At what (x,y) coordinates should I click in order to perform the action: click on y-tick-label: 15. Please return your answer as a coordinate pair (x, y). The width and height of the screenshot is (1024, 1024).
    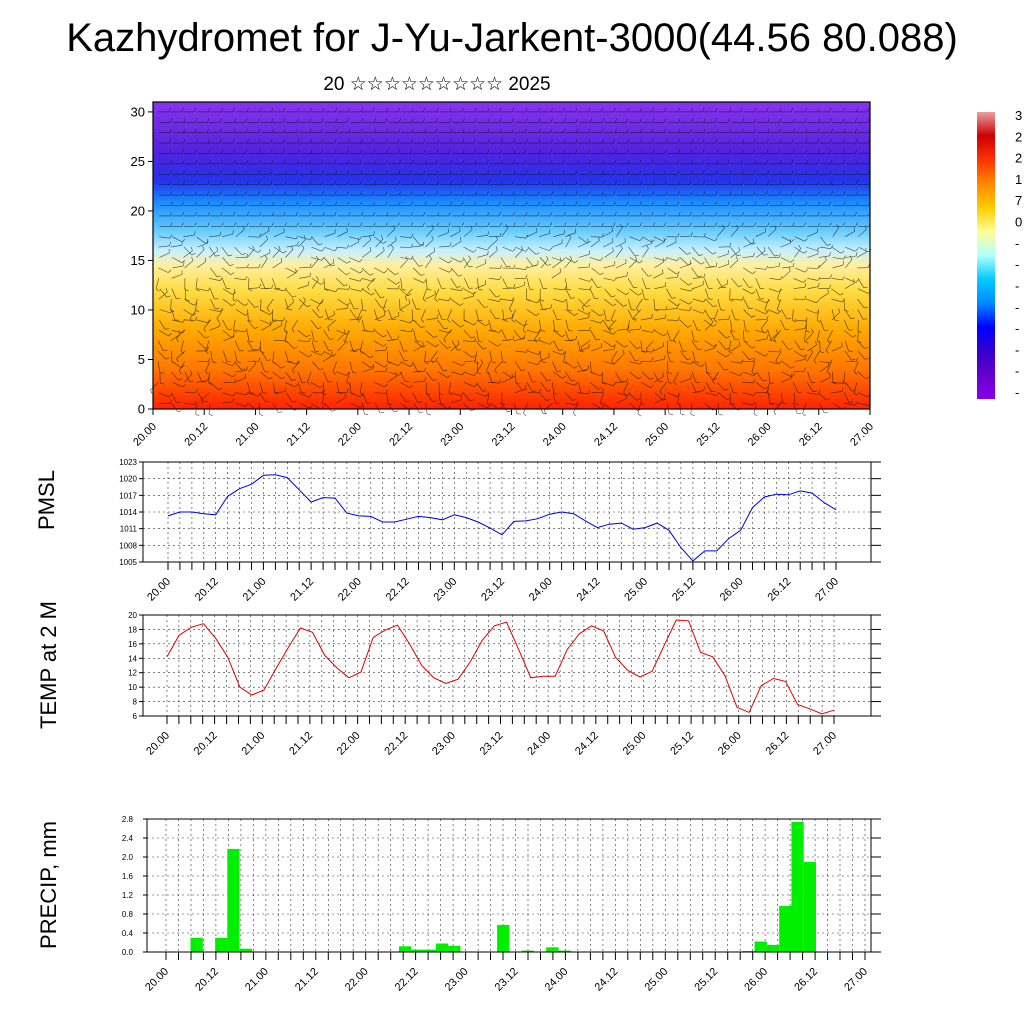
    Looking at the image, I should click on (138, 260).